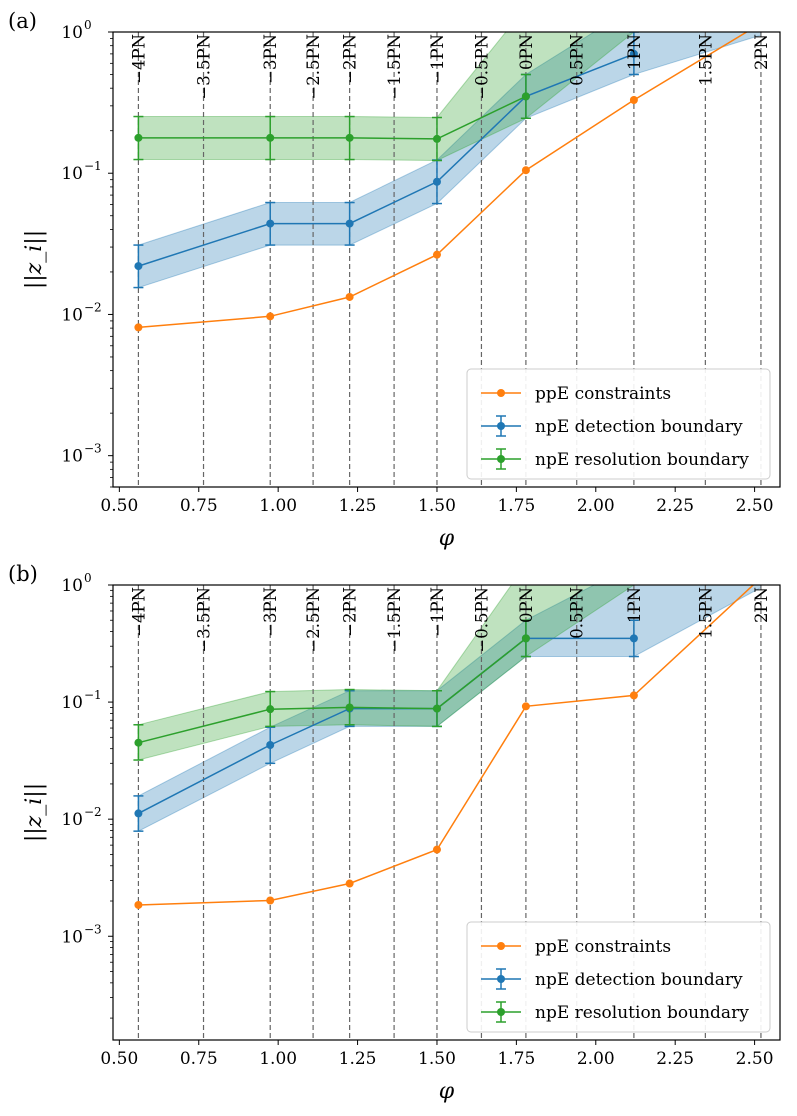  I want to click on x-tick-label: 2.25, so click(675, 506).